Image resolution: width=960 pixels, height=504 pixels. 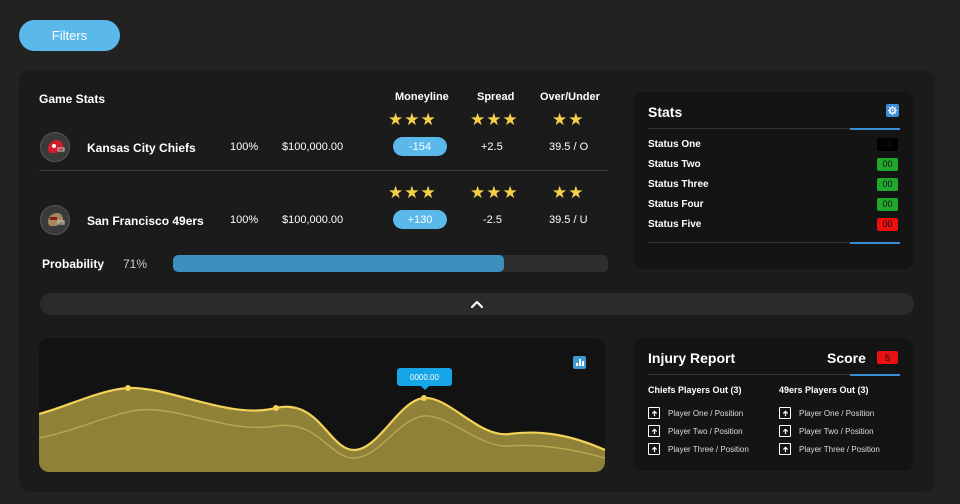 I want to click on status-name: Status One, so click(x=674, y=144).